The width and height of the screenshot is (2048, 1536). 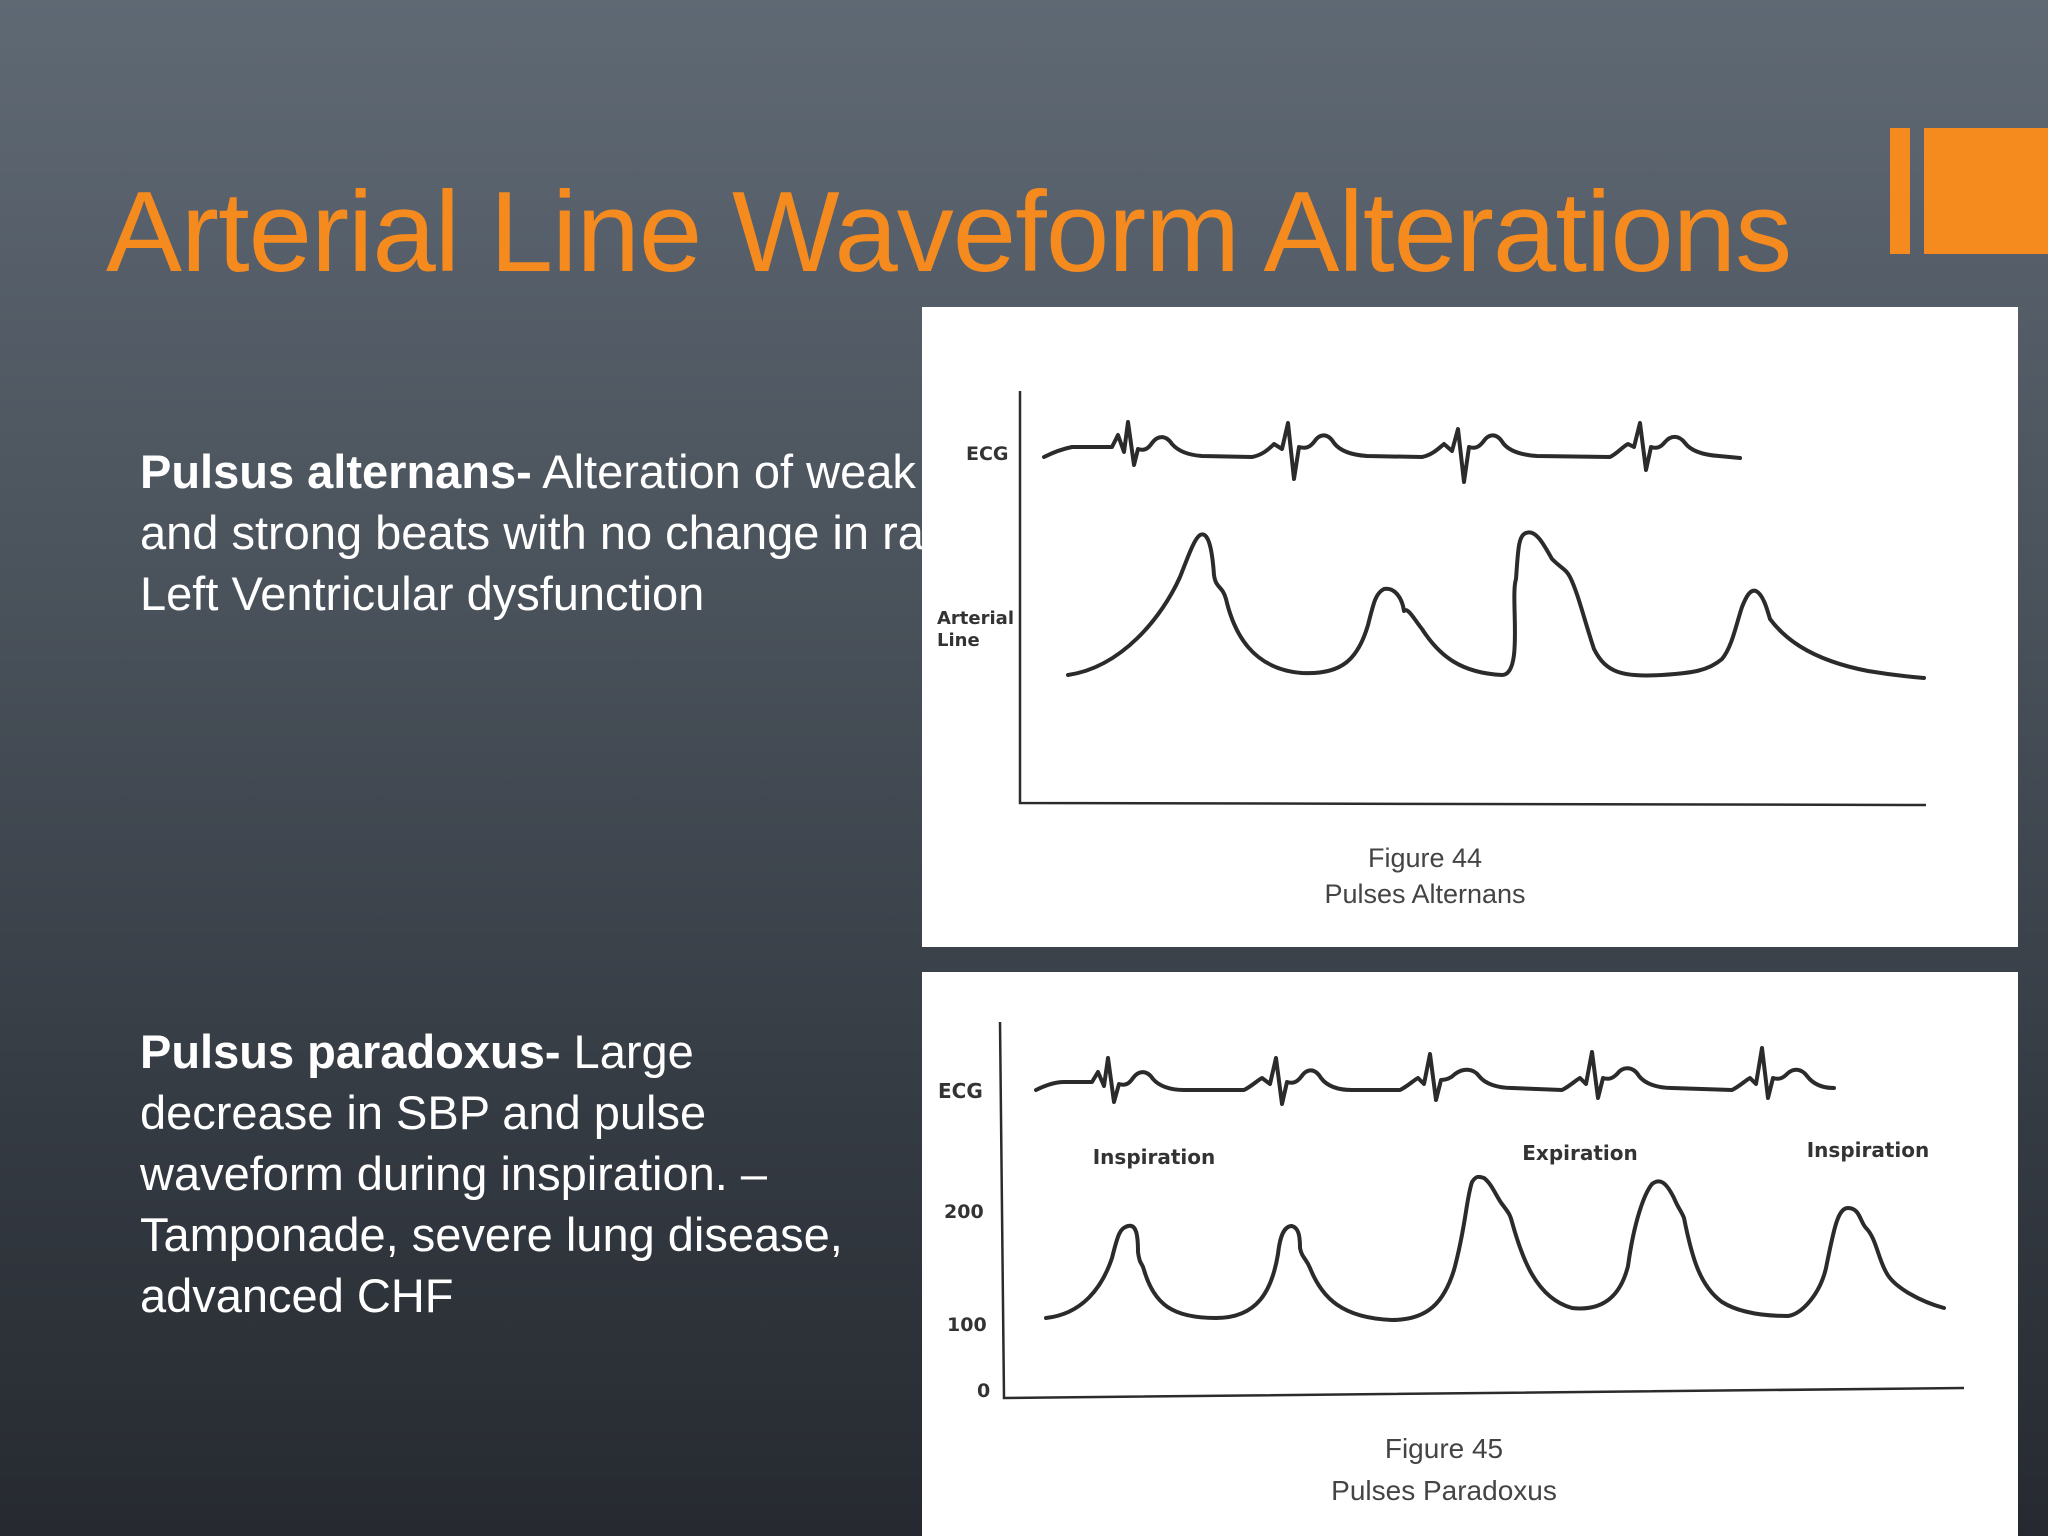 What do you see at coordinates (967, 1325) in the screenshot?
I see `y-tick-100: 100` at bounding box center [967, 1325].